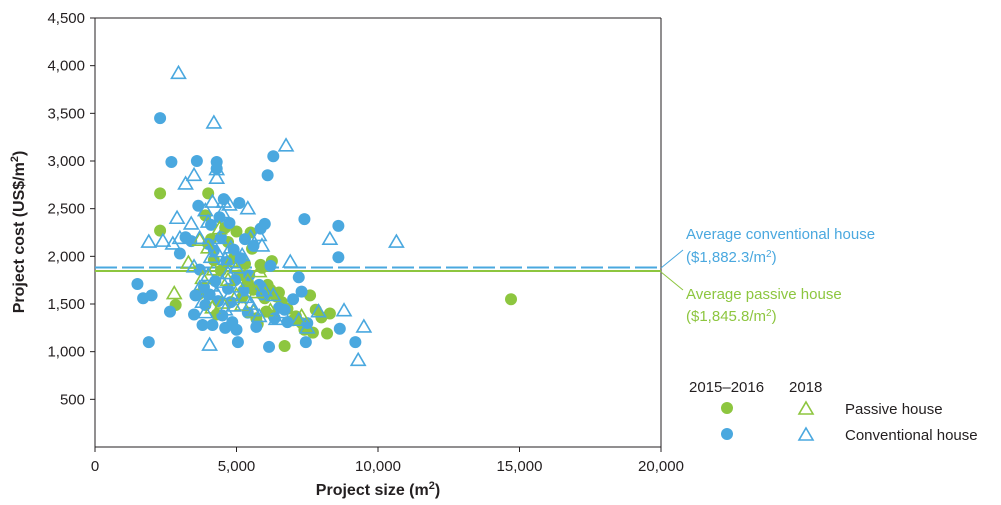  What do you see at coordinates (66, 113) in the screenshot?
I see `y-tick-label: 3,500` at bounding box center [66, 113].